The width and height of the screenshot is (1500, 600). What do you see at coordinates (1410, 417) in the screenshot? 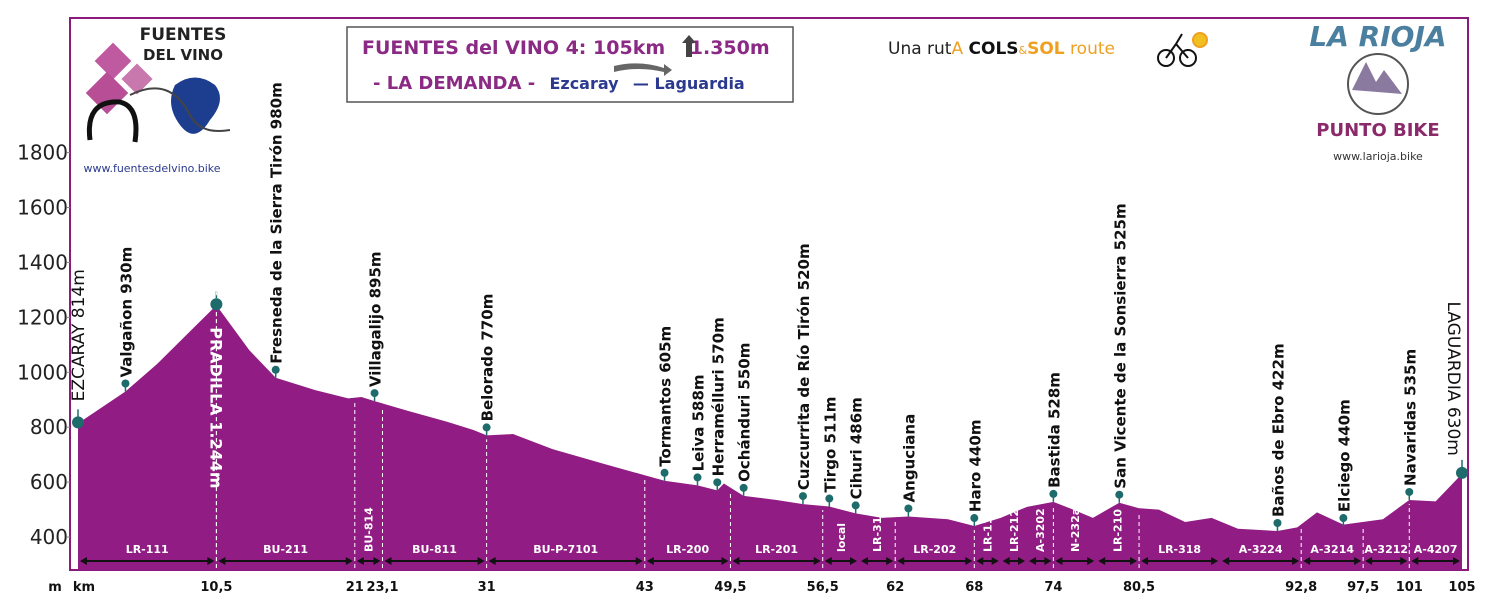
I see `waypoint-label: Navaridas 535m` at bounding box center [1410, 417].